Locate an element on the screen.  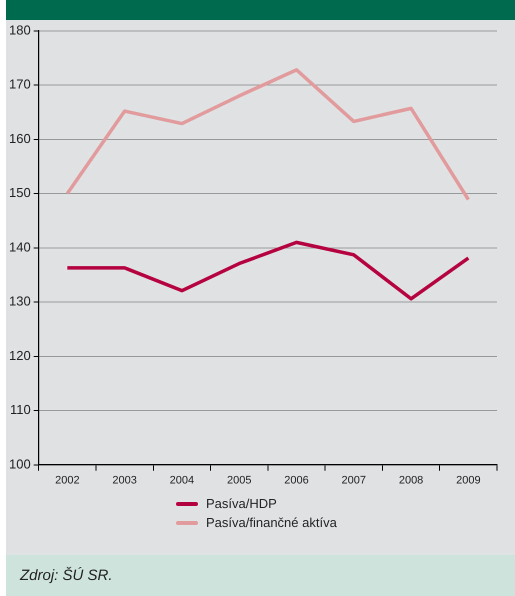
x-tick-label: 2005 is located at coordinates (239, 480).